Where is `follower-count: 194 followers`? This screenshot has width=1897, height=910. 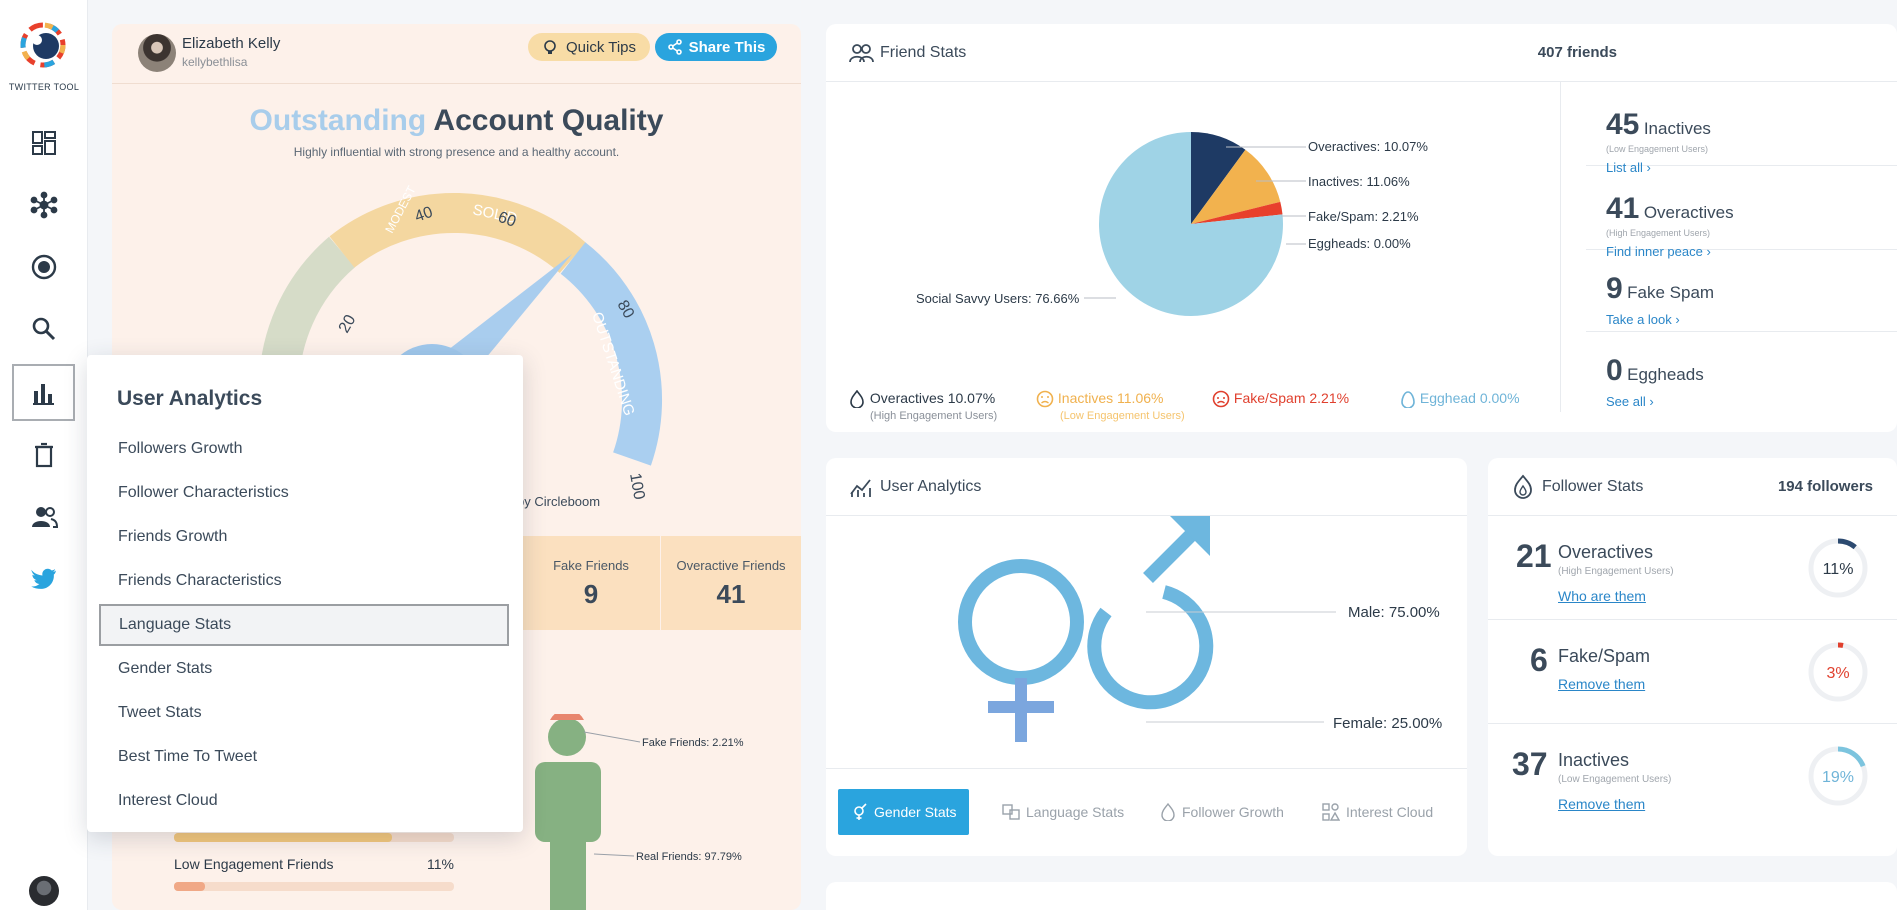
follower-count: 194 followers is located at coordinates (1825, 486).